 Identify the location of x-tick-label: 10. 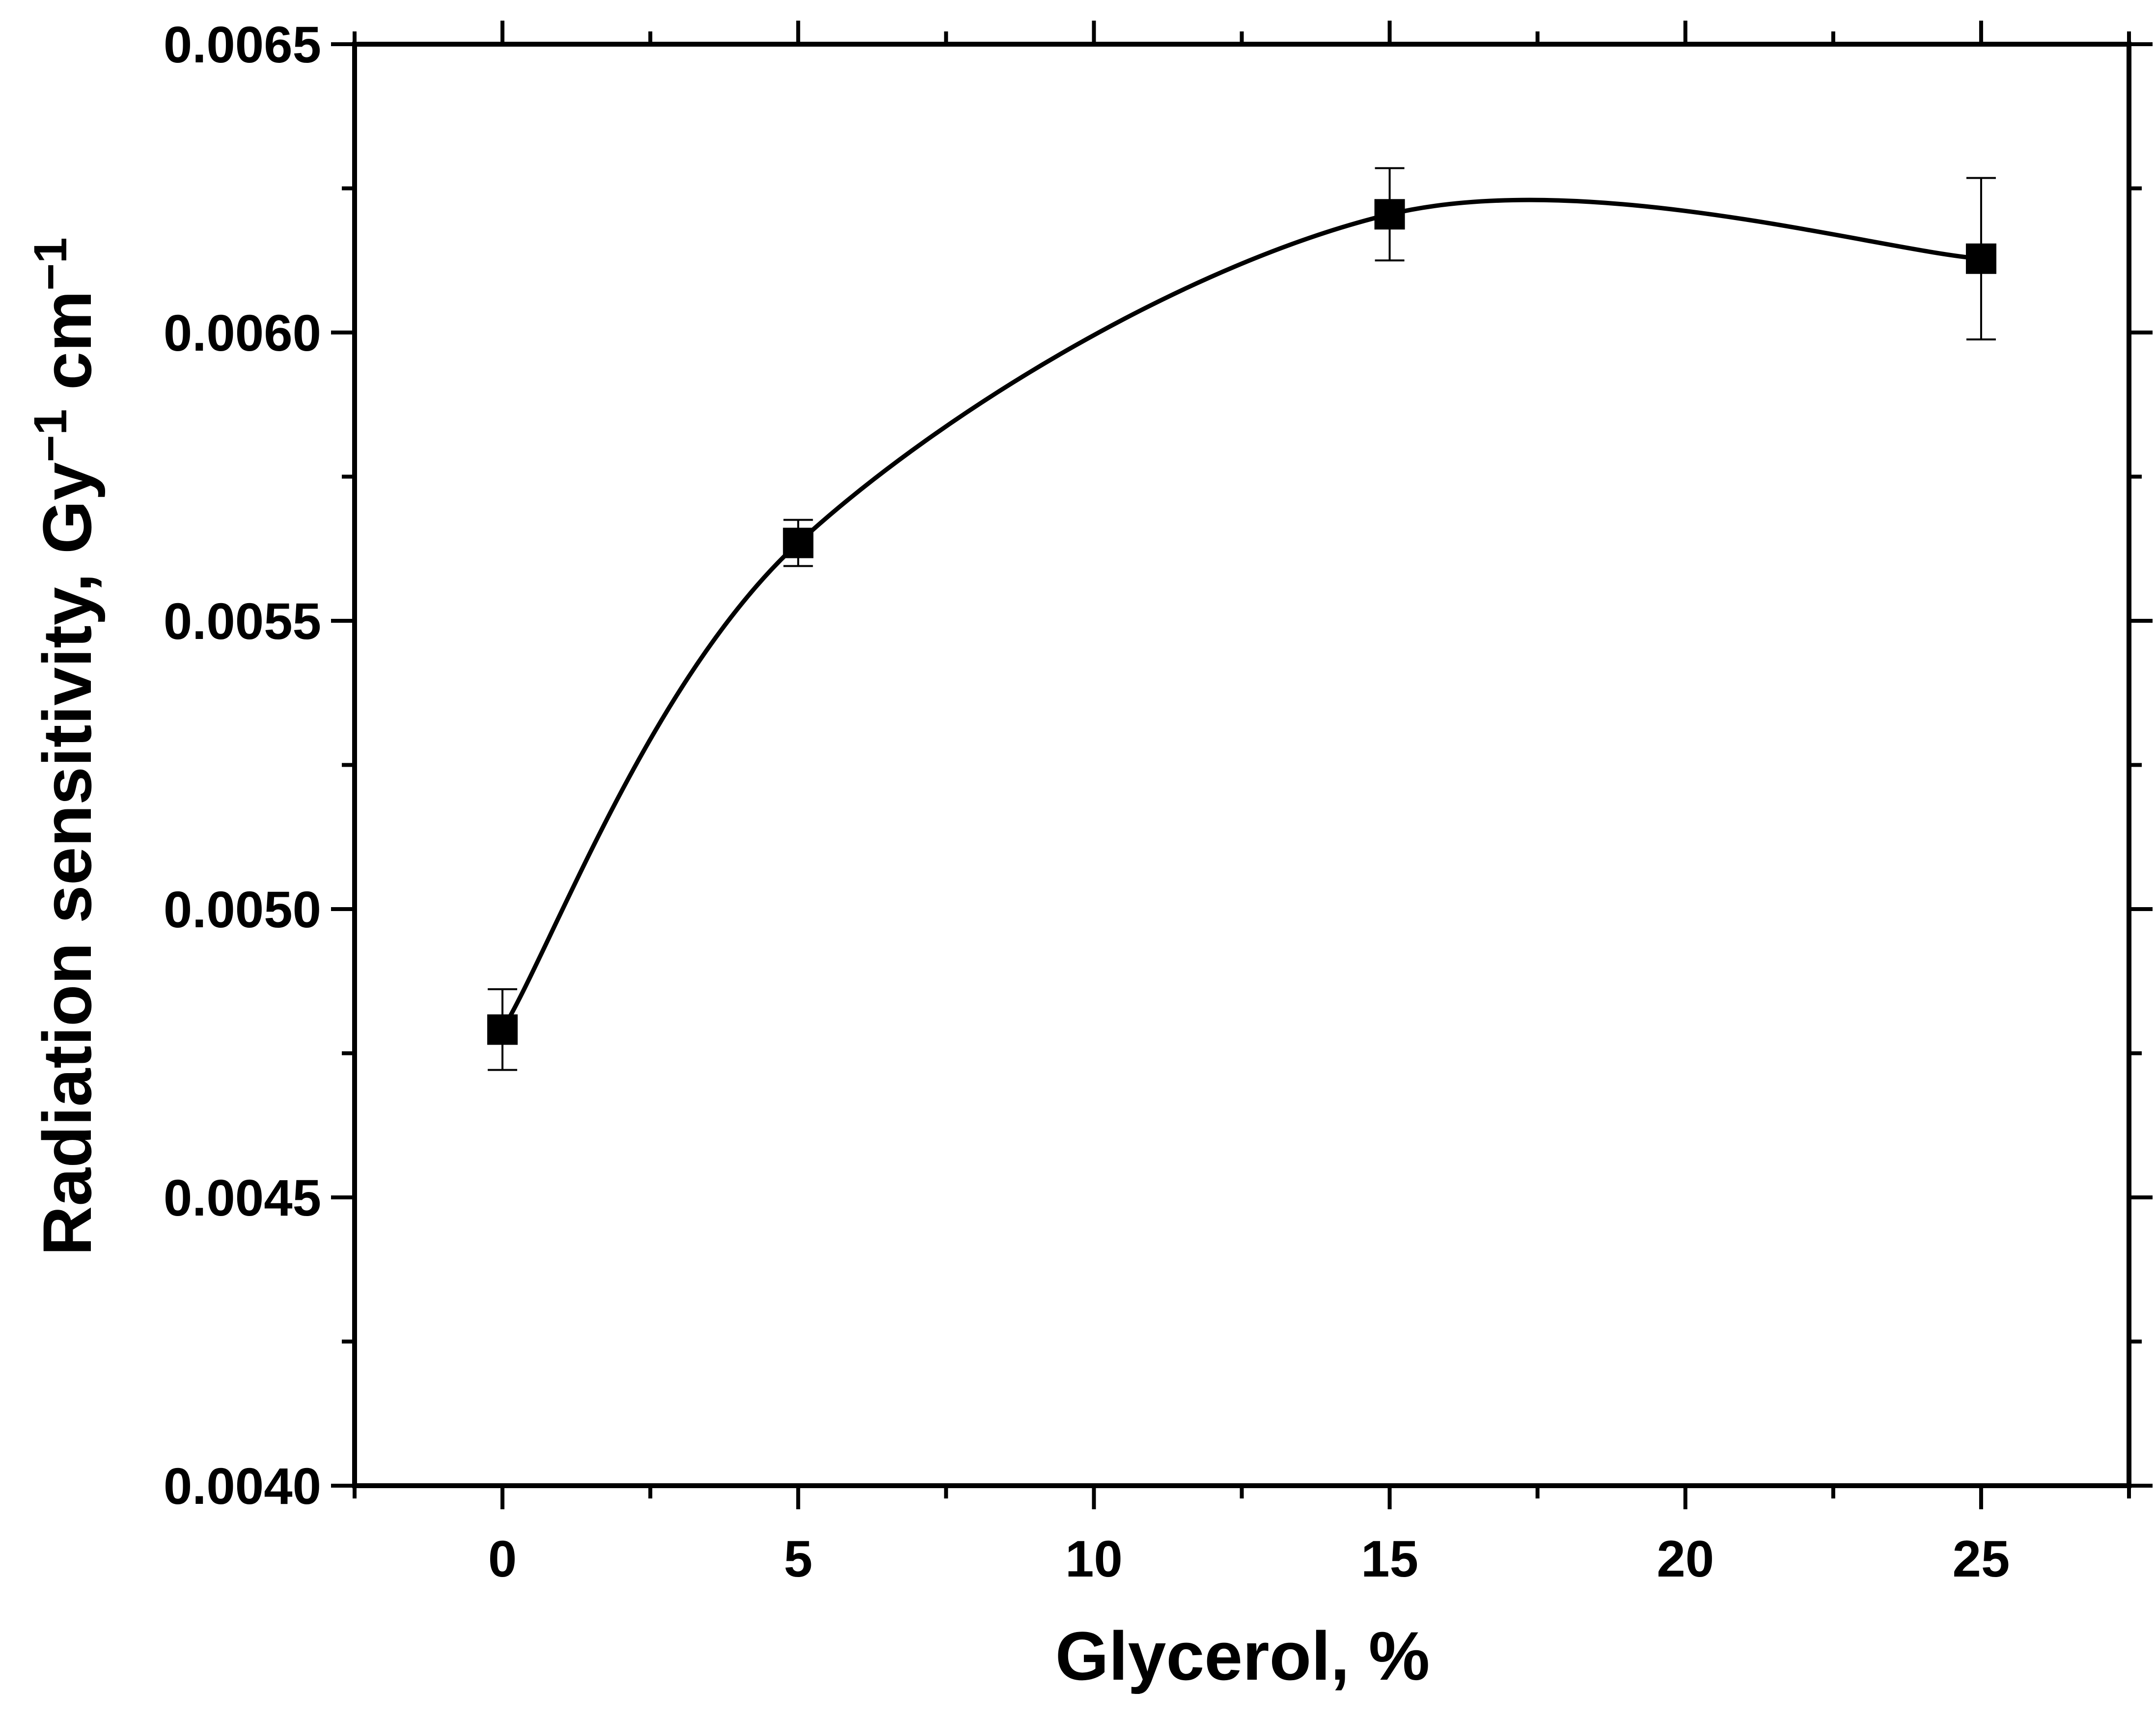
(1094, 1559).